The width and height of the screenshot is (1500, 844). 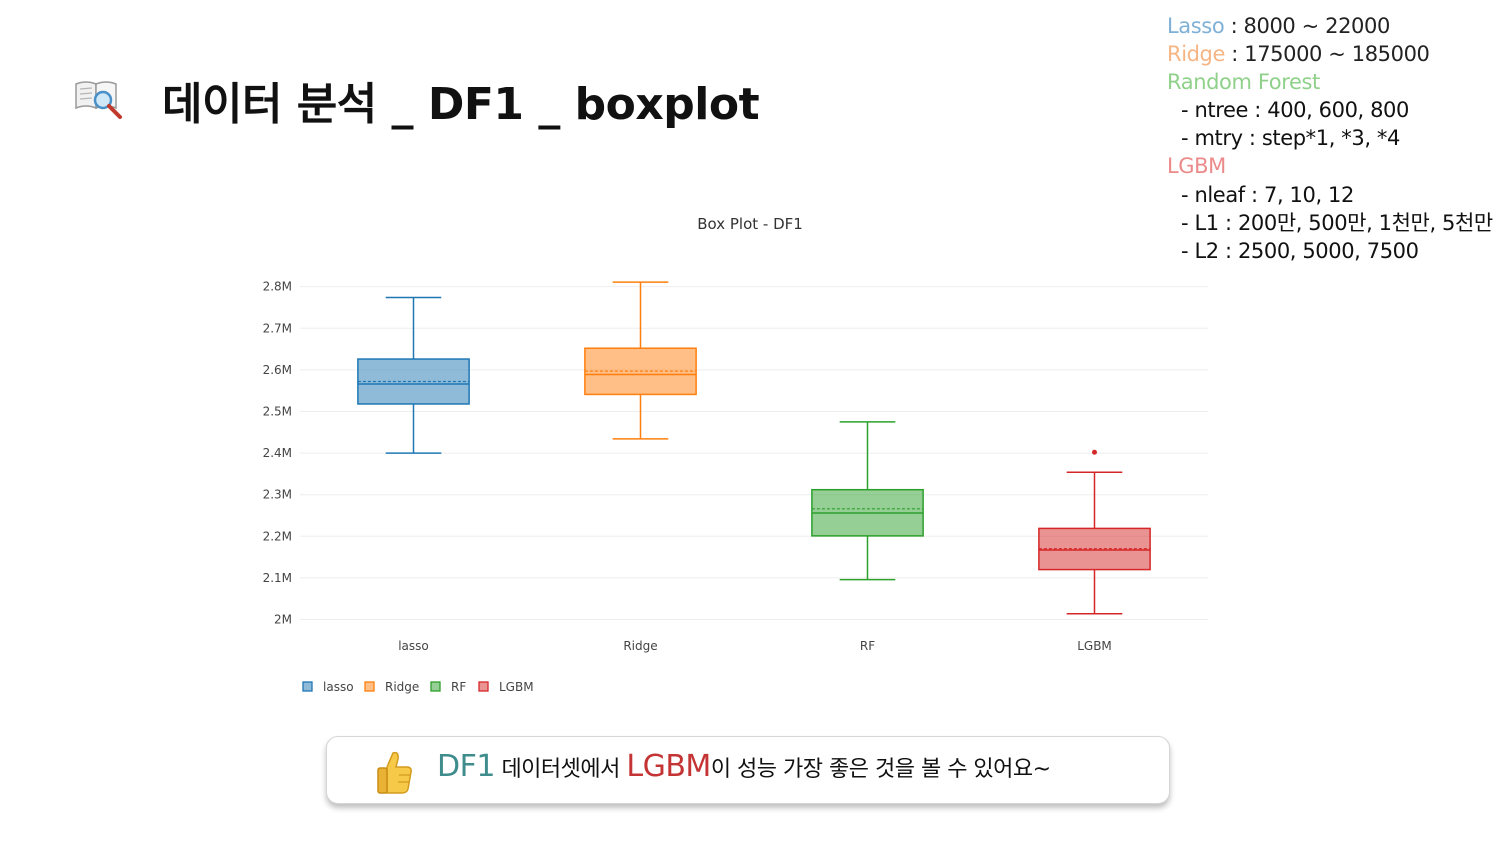 What do you see at coordinates (413, 646) in the screenshot?
I see `x-tick-label: lasso` at bounding box center [413, 646].